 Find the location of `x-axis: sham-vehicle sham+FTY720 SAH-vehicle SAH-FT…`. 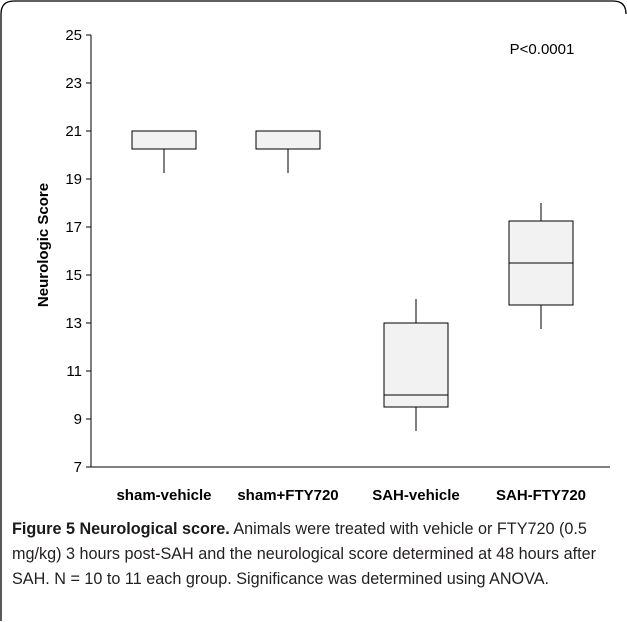

x-axis: sham-vehicle sham+FTY720 SAH-vehicle SAH-FT… is located at coordinates (350, 485).